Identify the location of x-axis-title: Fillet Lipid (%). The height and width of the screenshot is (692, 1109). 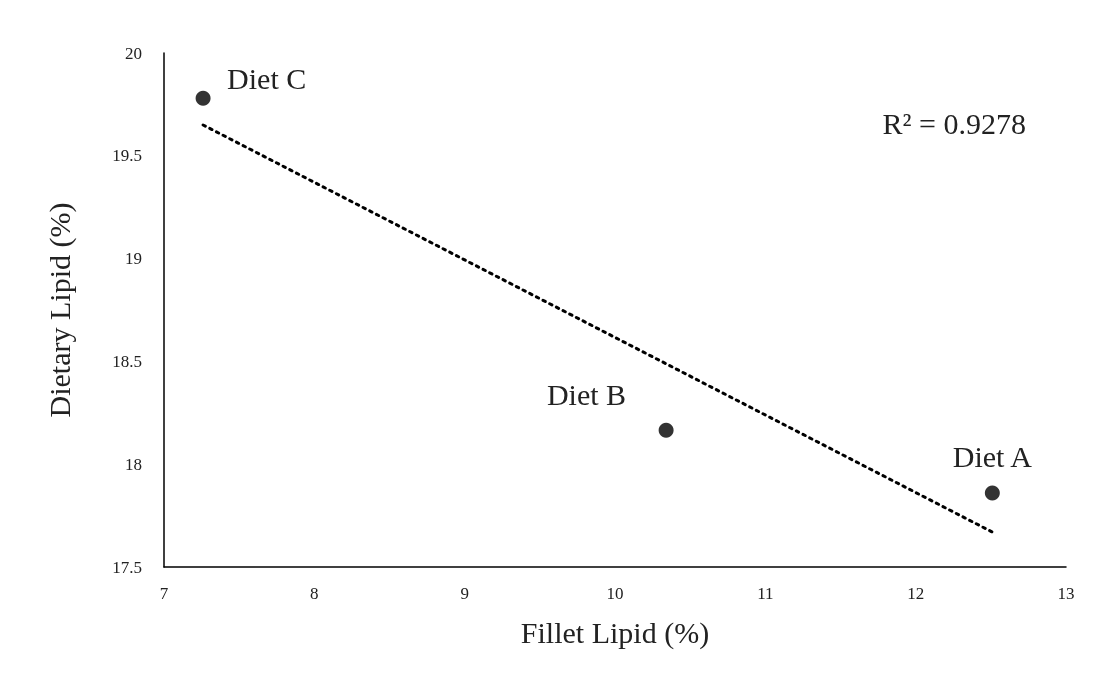
(615, 632).